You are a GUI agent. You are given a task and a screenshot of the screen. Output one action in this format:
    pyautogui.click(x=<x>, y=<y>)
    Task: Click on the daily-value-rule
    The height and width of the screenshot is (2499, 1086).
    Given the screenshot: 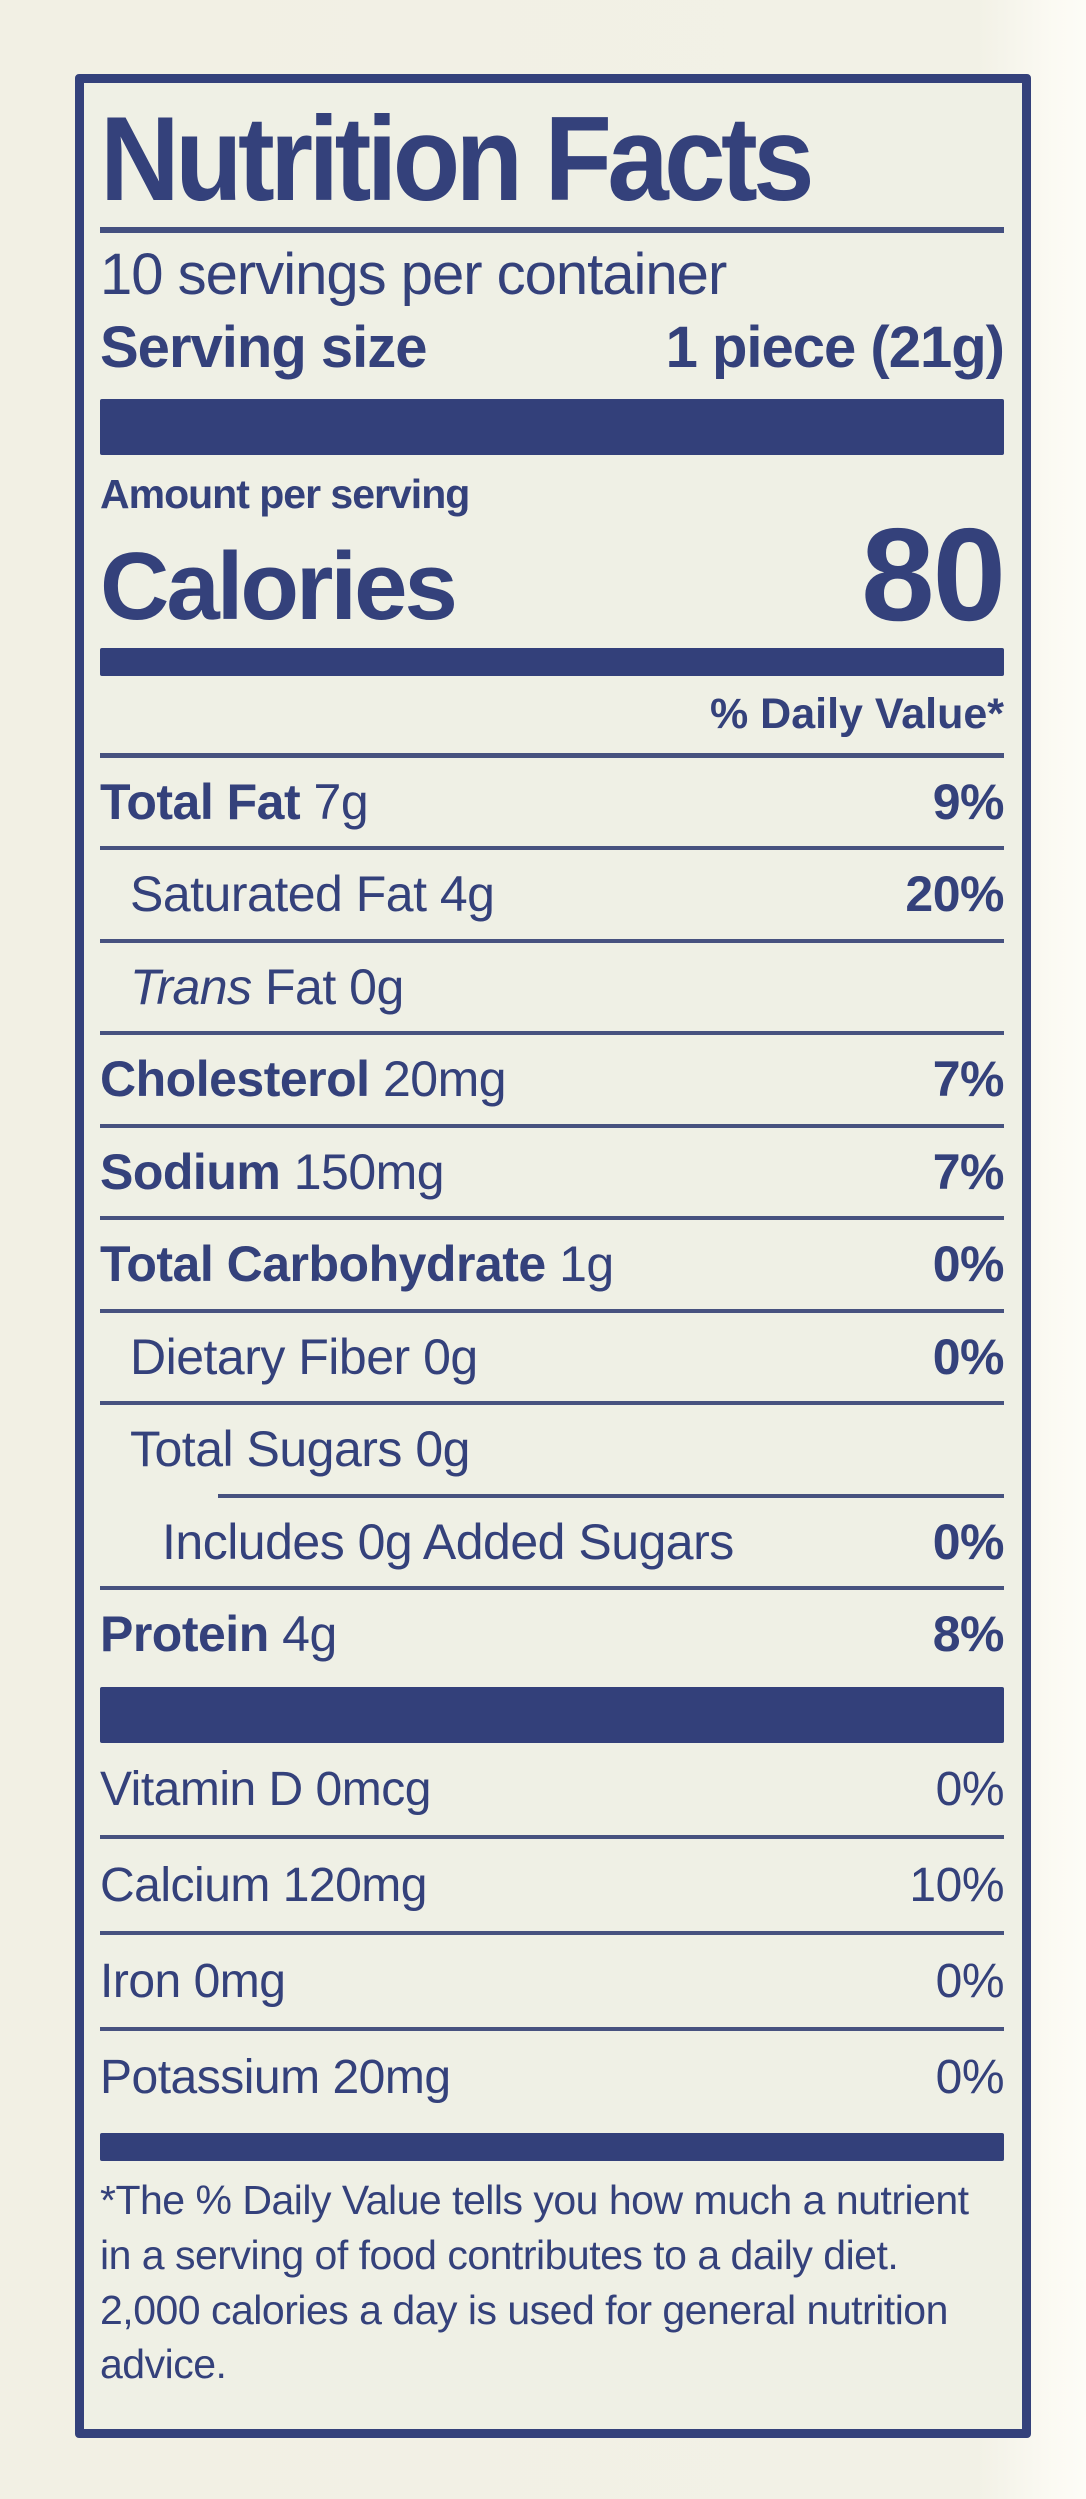 What is the action you would take?
    pyautogui.click(x=552, y=755)
    